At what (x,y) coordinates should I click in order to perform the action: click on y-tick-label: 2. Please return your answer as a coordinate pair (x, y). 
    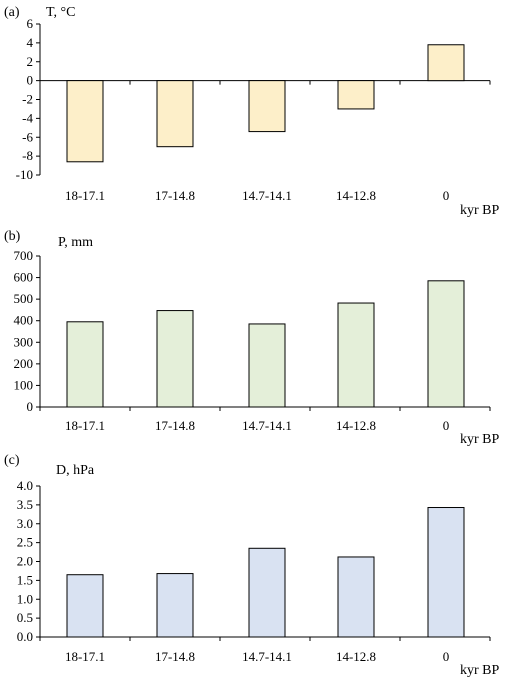
    Looking at the image, I should click on (30, 61).